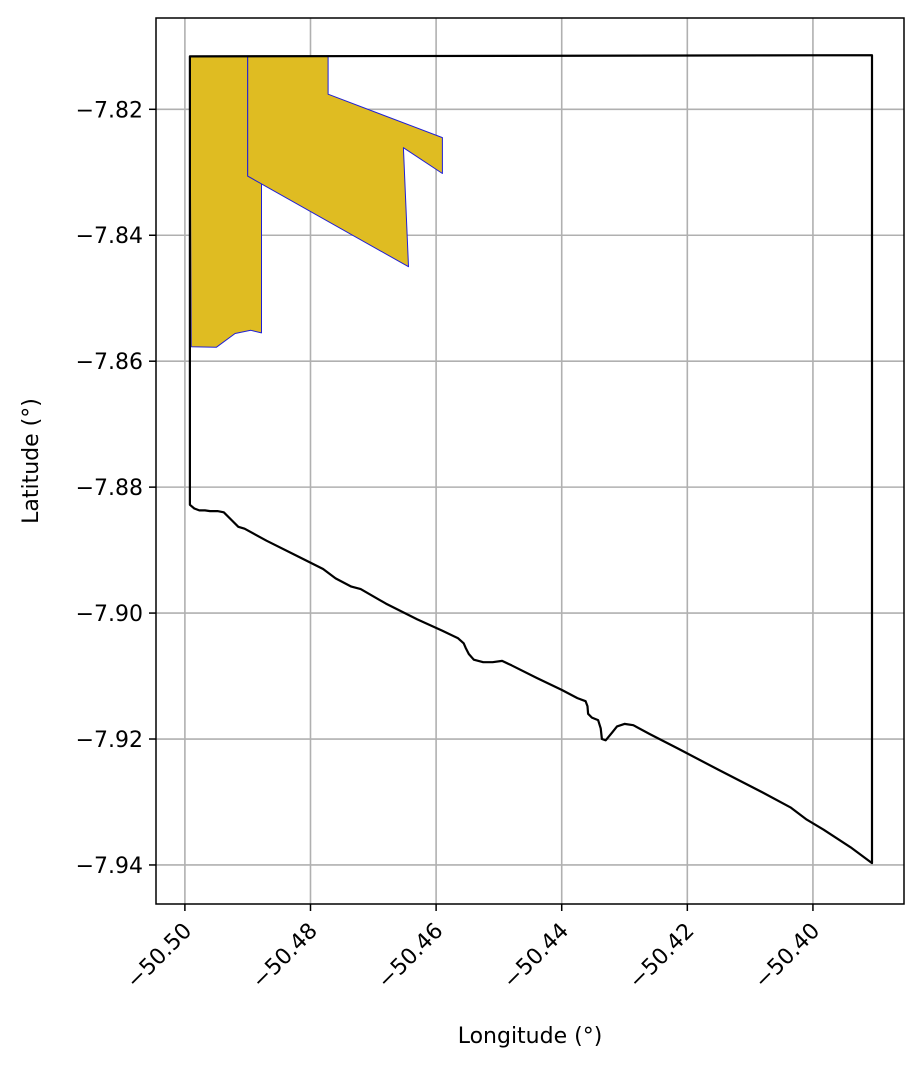 This screenshot has width=922, height=1068. Describe the element at coordinates (109, 362) in the screenshot. I see `y-tick-label: −7.86` at that location.